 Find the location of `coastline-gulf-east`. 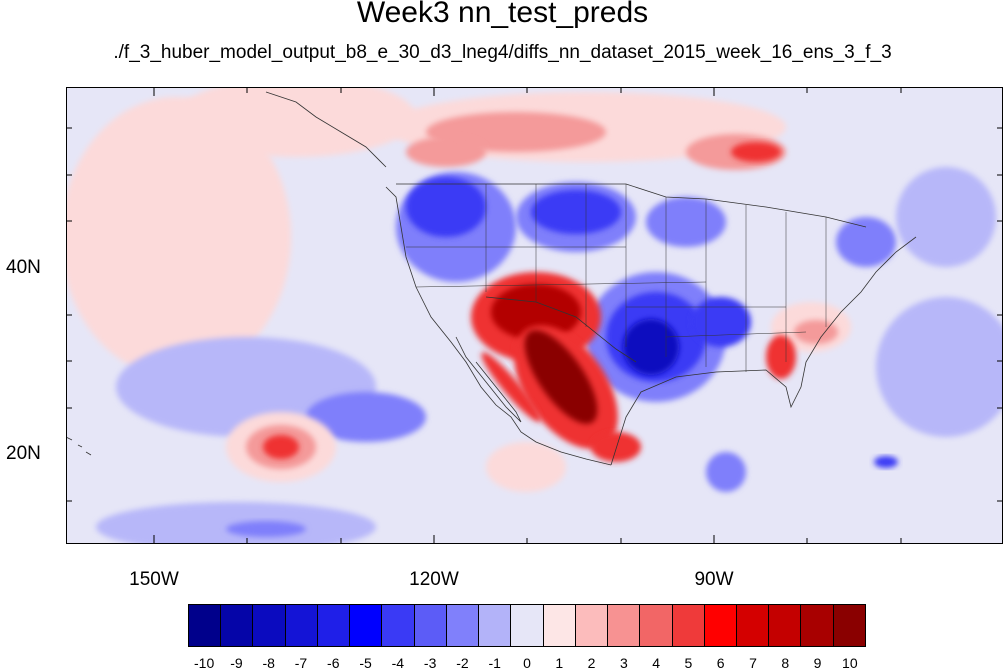

coastline-gulf-east is located at coordinates (763, 351).